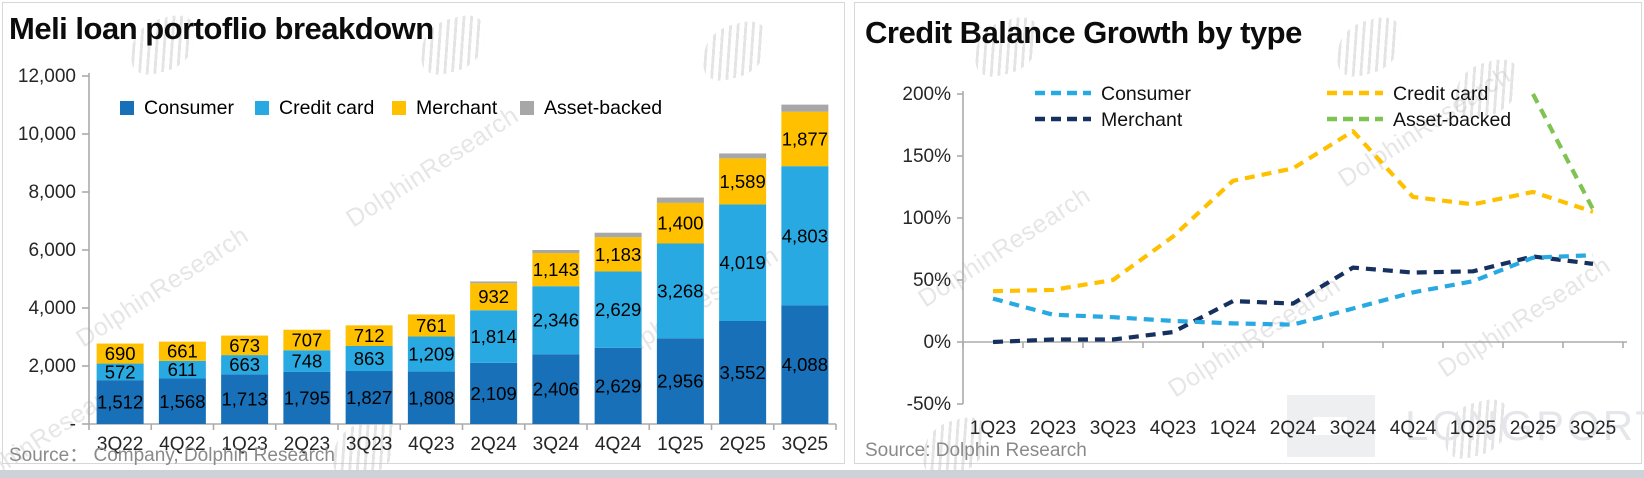 This screenshot has height=478, width=1644. I want to click on y-tick-label: 2,000, so click(52, 366).